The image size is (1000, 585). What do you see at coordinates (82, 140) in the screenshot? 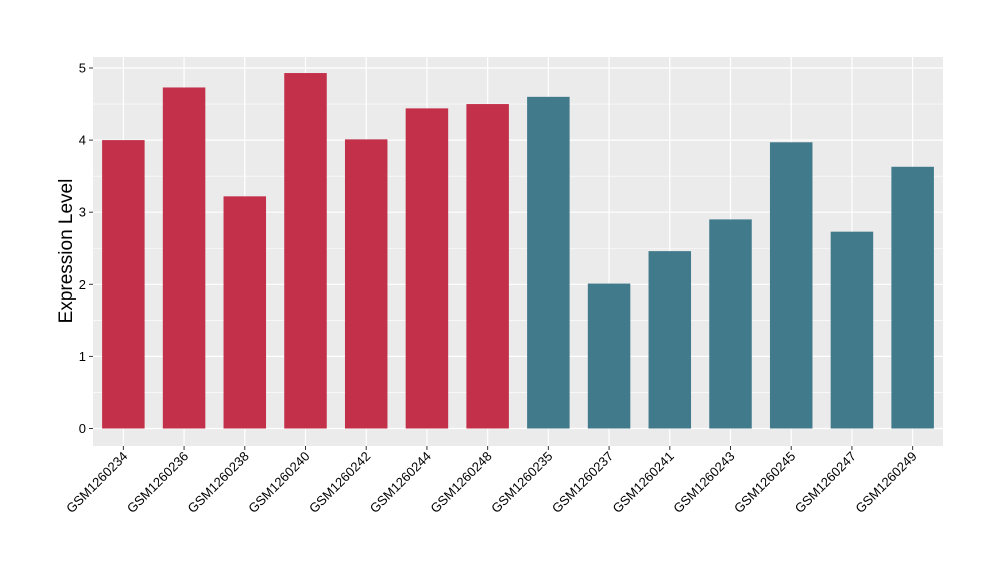
I see `y-tick-label: 4` at bounding box center [82, 140].